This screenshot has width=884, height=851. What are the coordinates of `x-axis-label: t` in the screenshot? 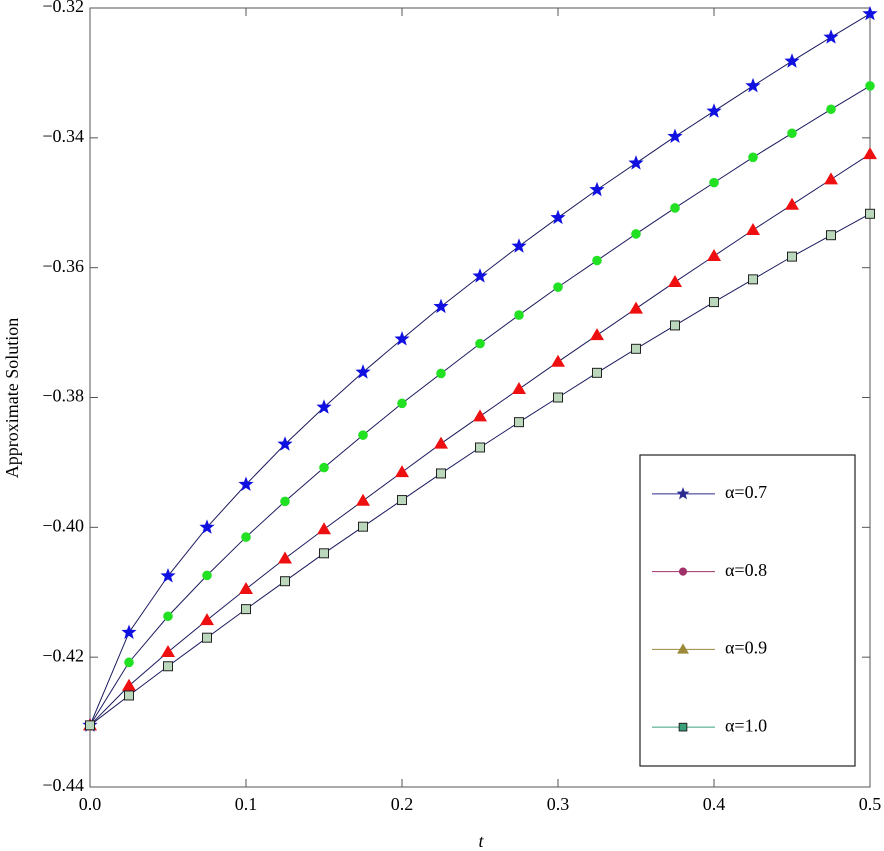 It's located at (481, 841).